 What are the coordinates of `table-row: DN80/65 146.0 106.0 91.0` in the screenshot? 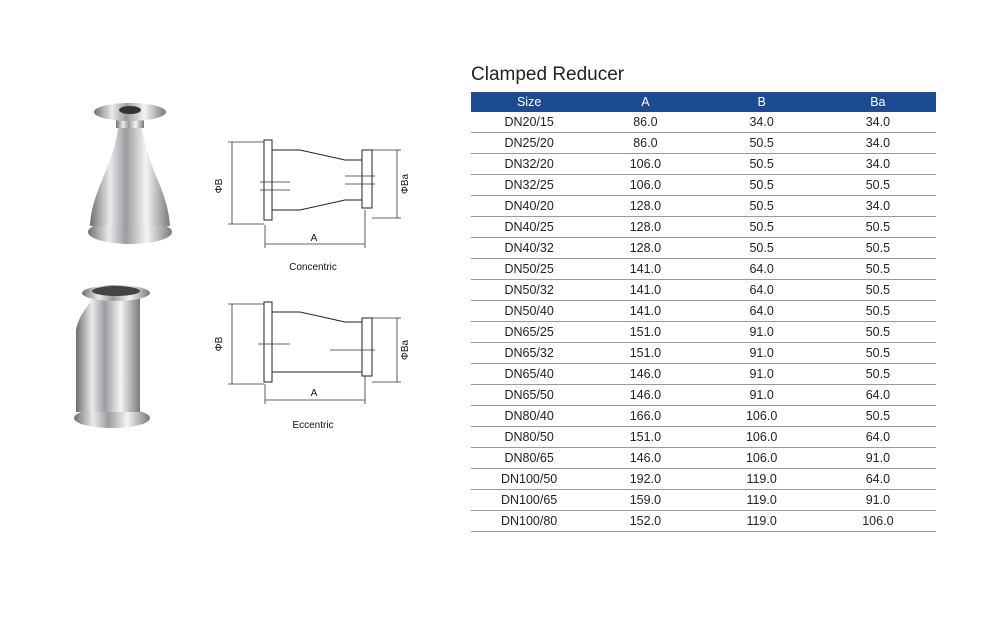 It's located at (703, 458).